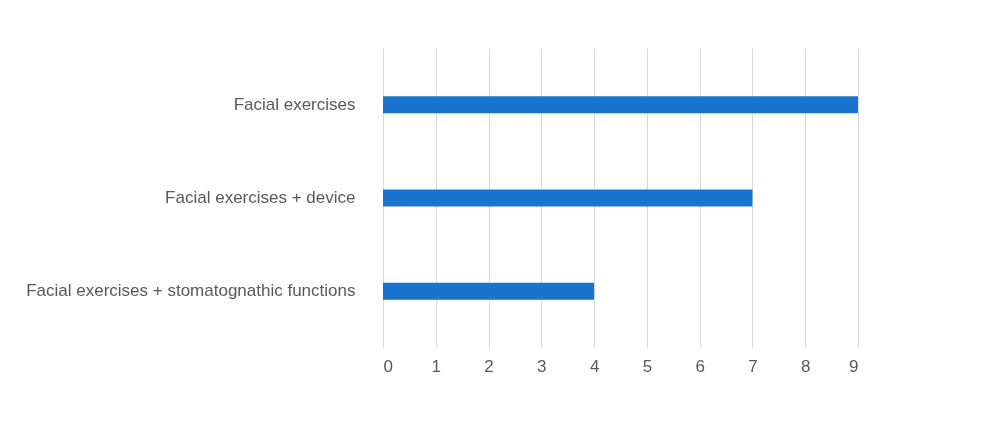 This screenshot has width=1004, height=422. Describe the element at coordinates (436, 366) in the screenshot. I see `x-tick-label: 1` at that location.